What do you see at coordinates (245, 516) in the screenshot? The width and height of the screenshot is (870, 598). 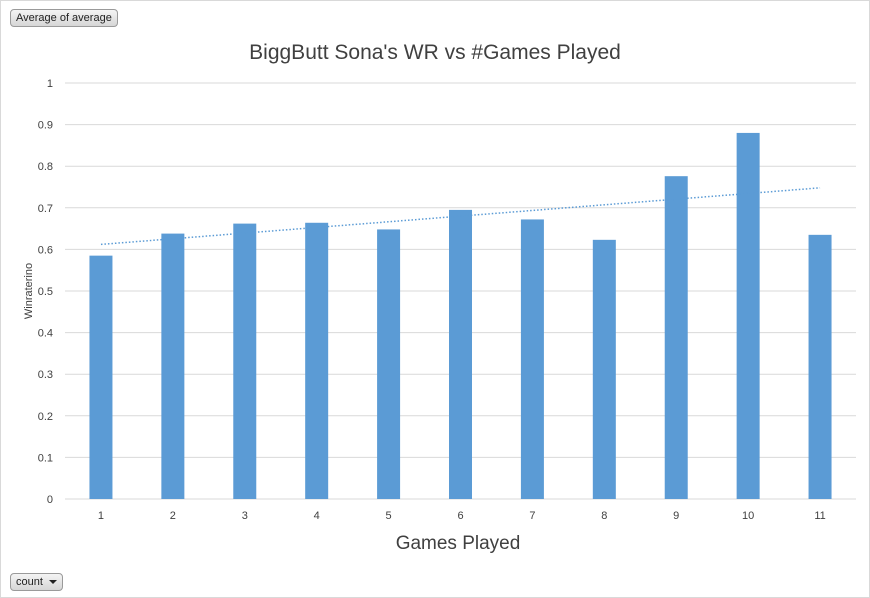 I see `x-tick-label: 3` at bounding box center [245, 516].